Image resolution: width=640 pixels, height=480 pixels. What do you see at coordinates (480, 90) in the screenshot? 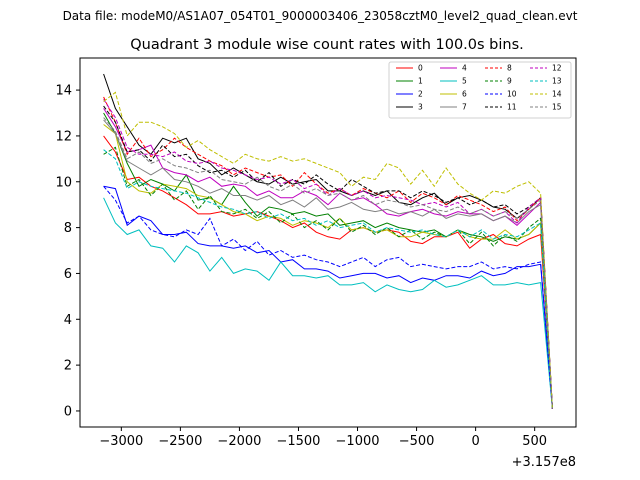
I see `legend-frame` at bounding box center [480, 90].